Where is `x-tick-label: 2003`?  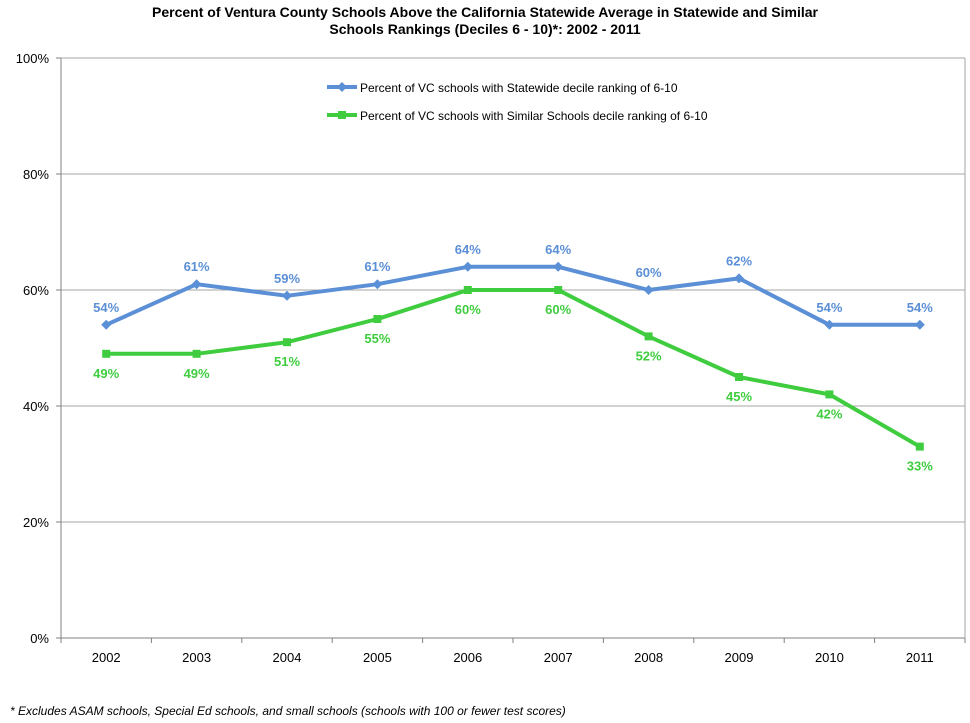
x-tick-label: 2003 is located at coordinates (196, 657).